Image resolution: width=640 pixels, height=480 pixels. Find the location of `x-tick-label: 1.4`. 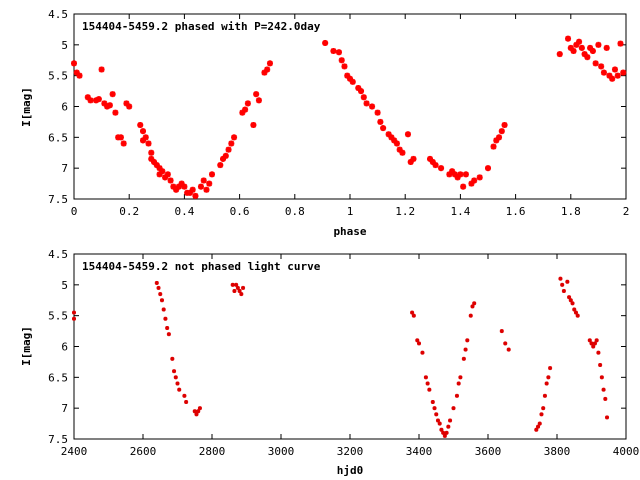

x-tick-label: 1.4 is located at coordinates (460, 211).